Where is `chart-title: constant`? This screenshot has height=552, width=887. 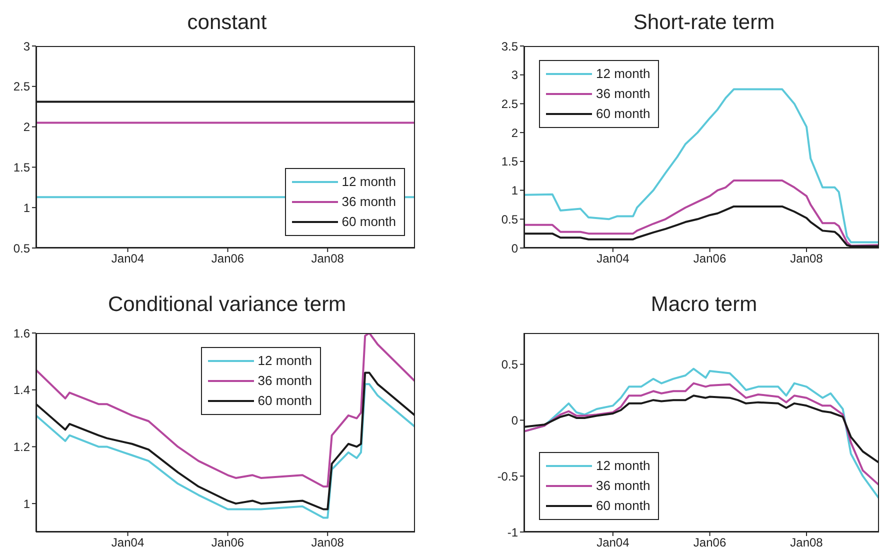 chart-title: constant is located at coordinates (227, 23).